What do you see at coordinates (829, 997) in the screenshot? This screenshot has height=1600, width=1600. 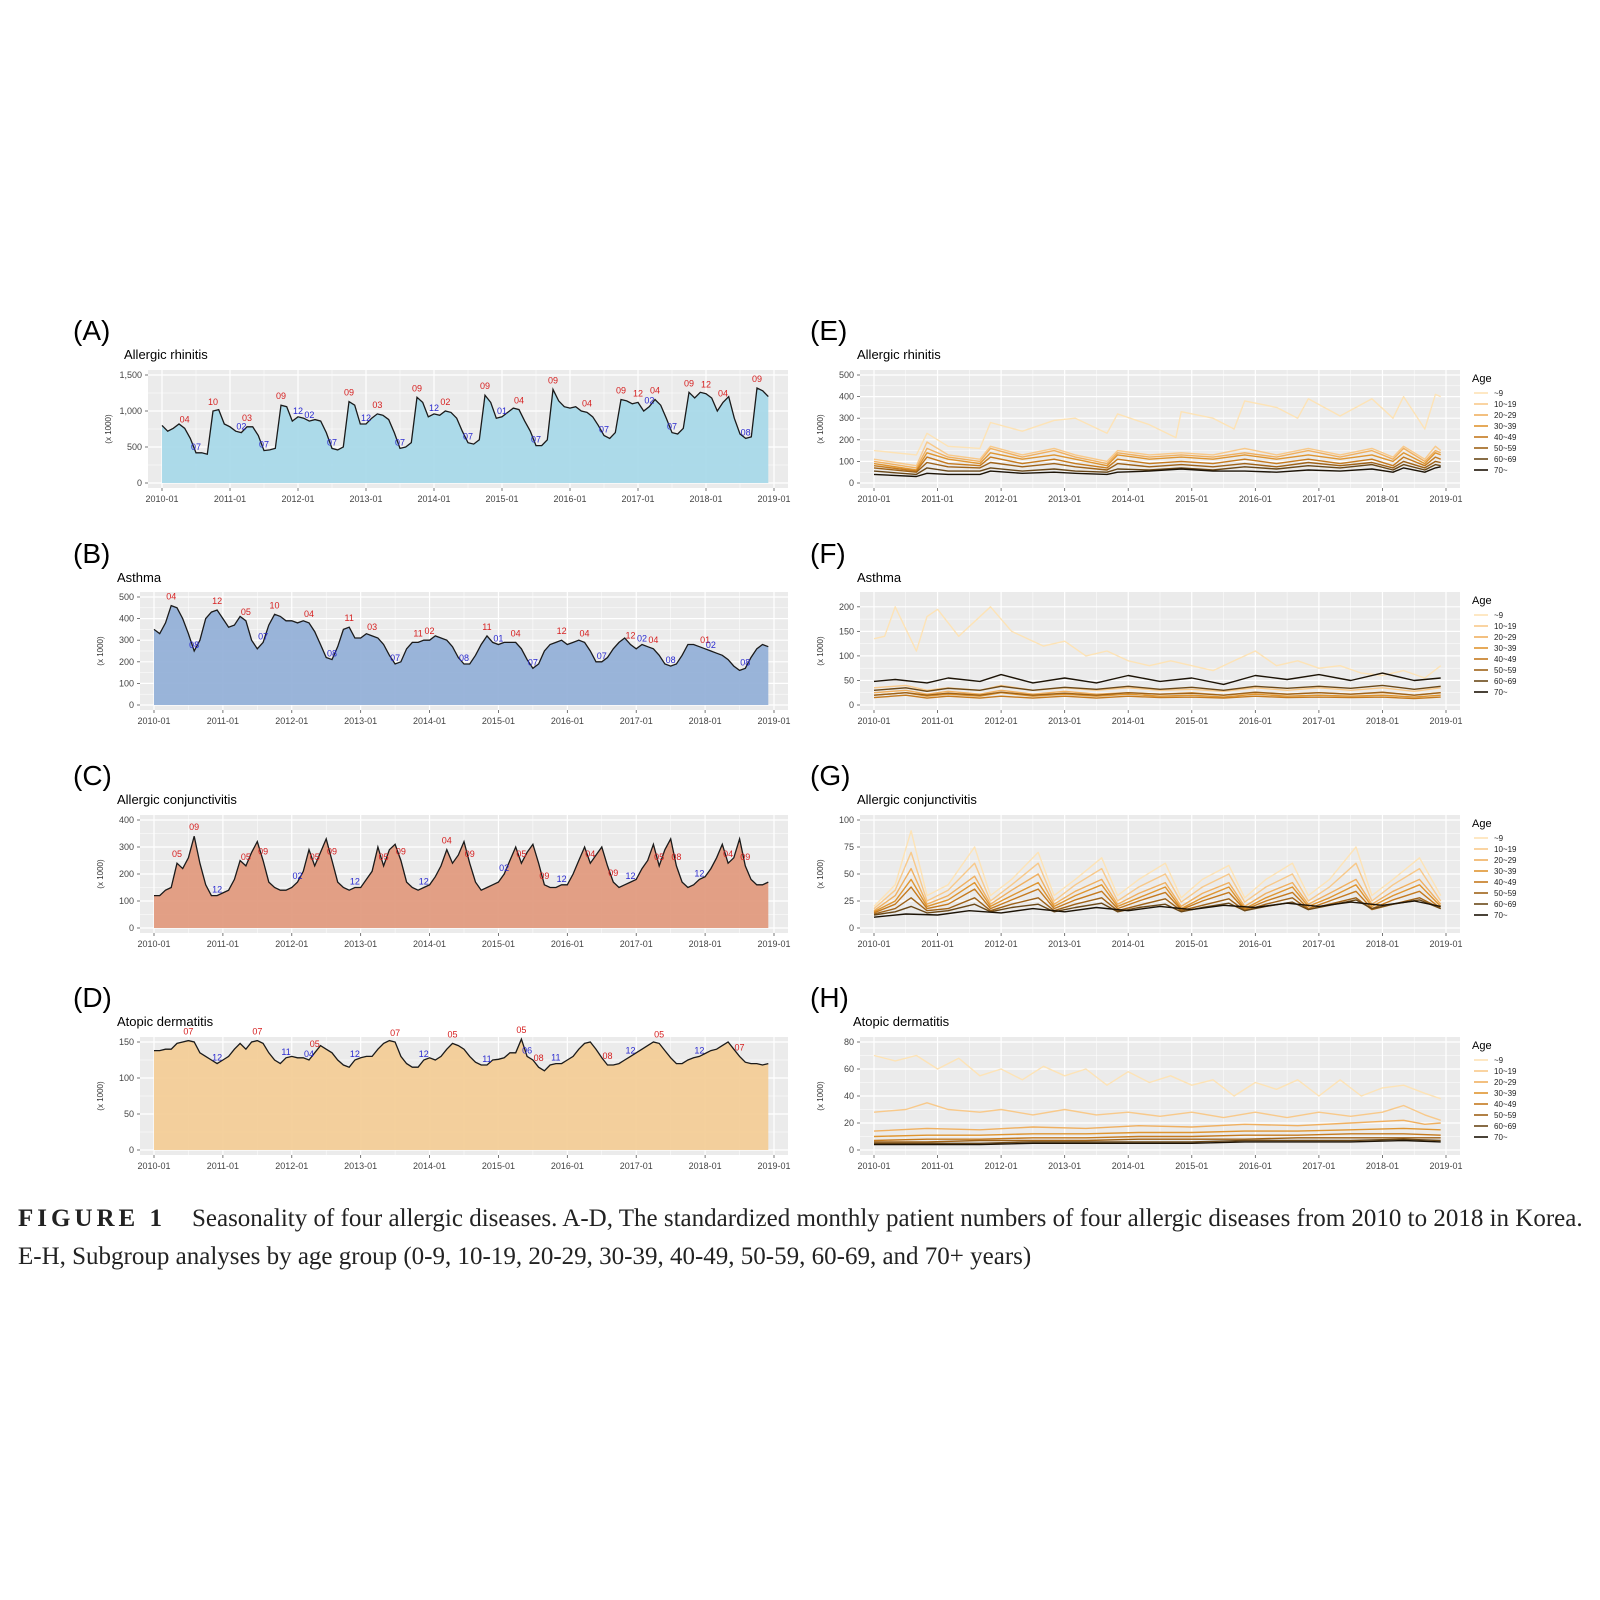 I see `panel-label: (H)` at bounding box center [829, 997].